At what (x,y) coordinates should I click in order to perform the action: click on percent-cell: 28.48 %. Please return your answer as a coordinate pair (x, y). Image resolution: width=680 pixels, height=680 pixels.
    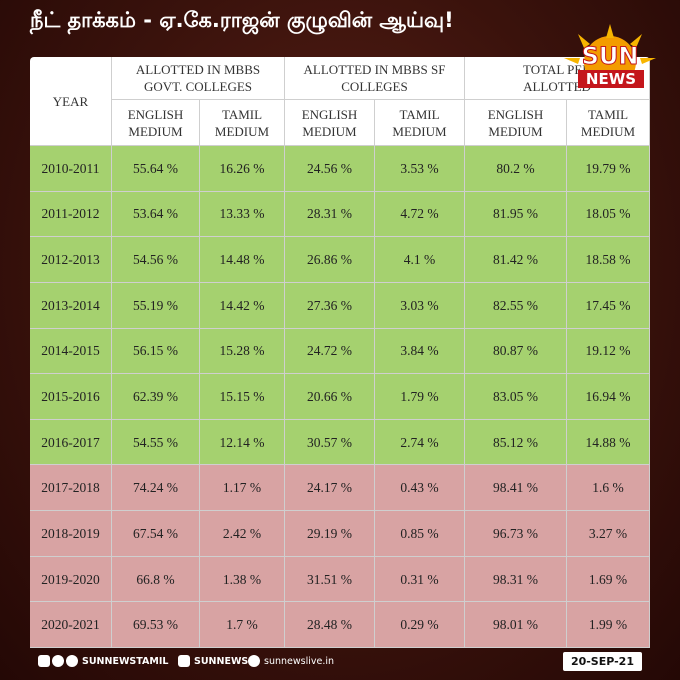
    Looking at the image, I should click on (330, 625).